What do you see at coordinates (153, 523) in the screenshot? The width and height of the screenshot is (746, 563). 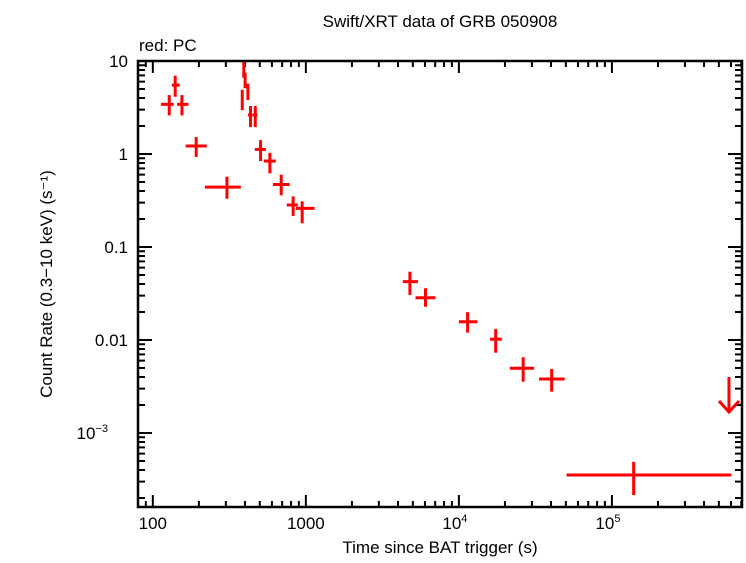 I see `x-tick-label: 100` at bounding box center [153, 523].